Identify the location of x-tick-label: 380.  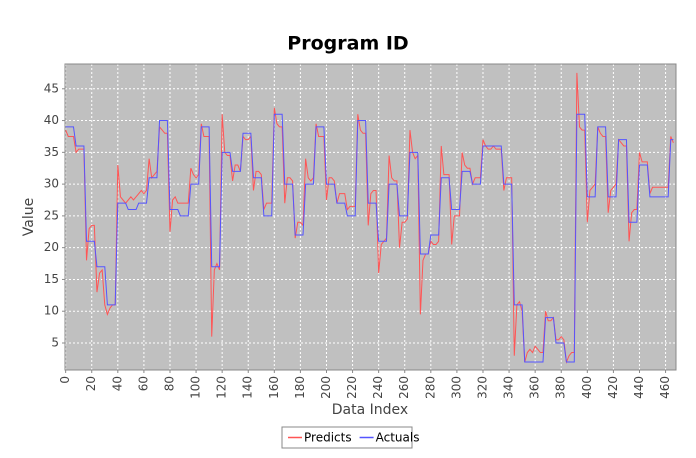
(561, 387).